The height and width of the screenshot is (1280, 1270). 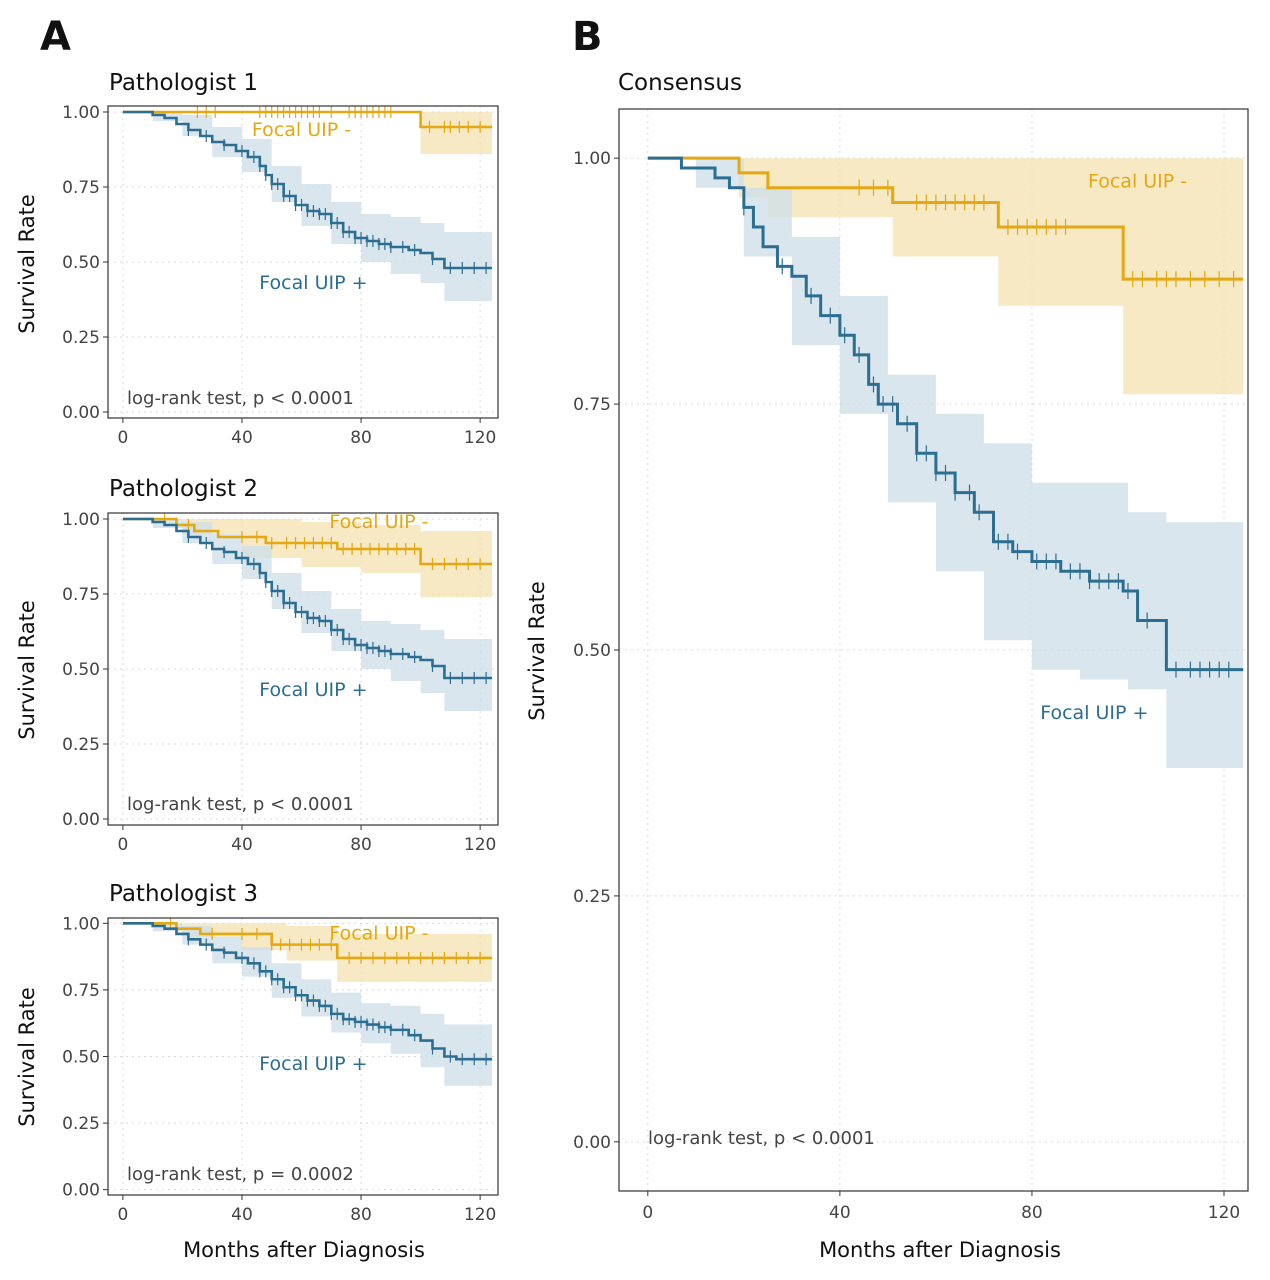 What do you see at coordinates (587, 37) in the screenshot?
I see `panel-letter-b: B` at bounding box center [587, 37].